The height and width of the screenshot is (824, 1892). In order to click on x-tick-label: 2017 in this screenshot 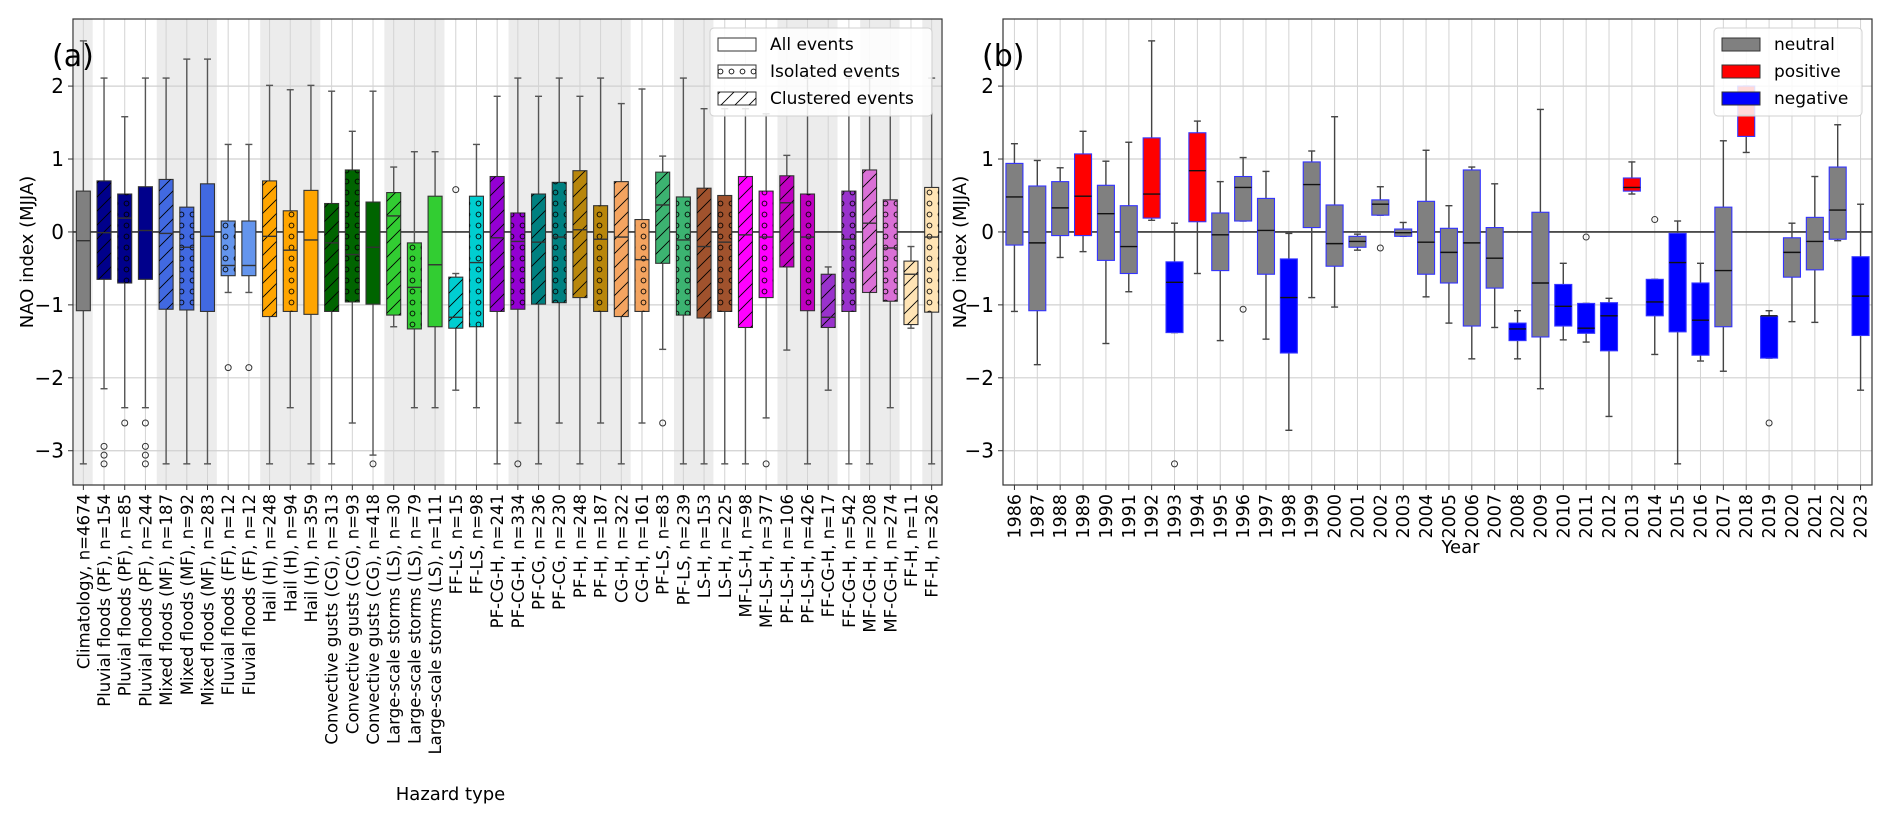, I will do `click(1724, 516)`.